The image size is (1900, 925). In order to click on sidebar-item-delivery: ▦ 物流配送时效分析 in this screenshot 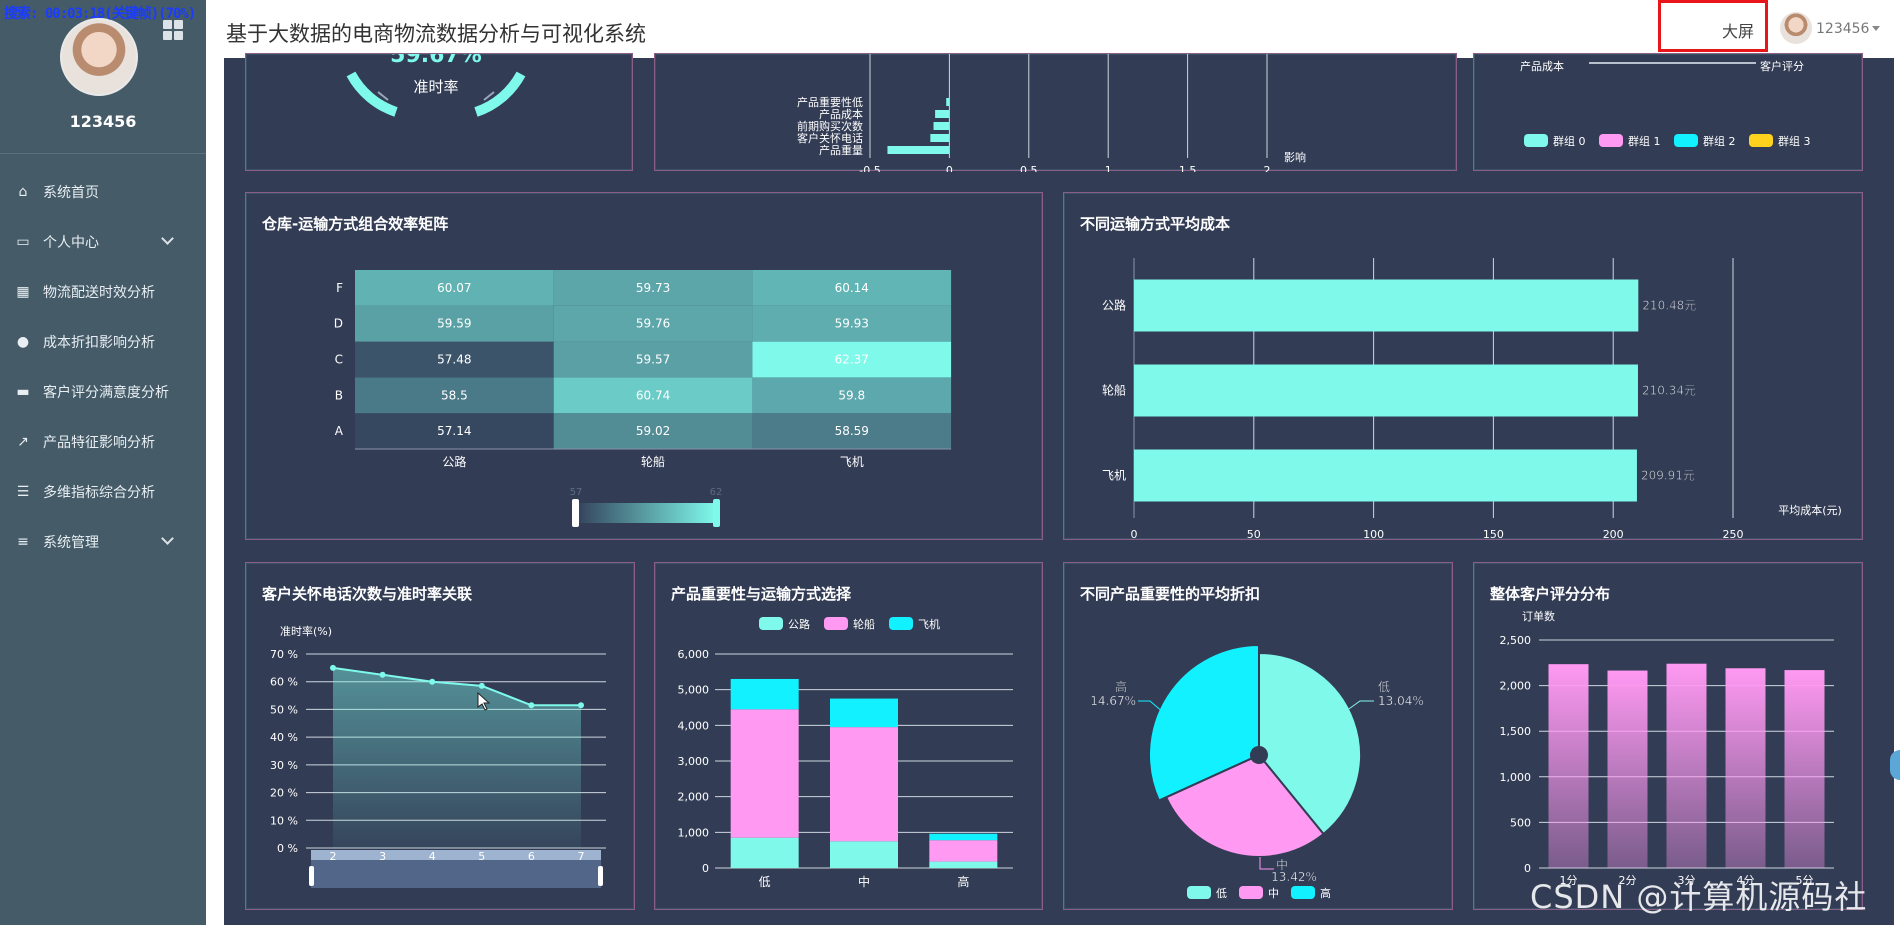, I will do `click(103, 292)`.